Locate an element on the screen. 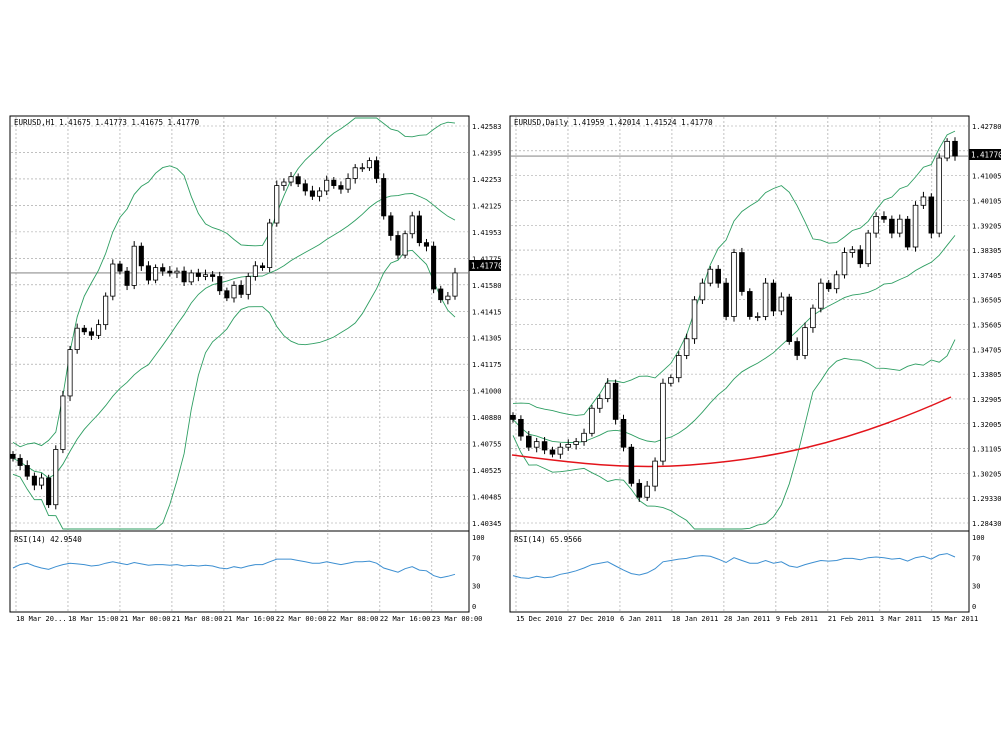 This screenshot has width=1008, height=739. h1-price-label-box is located at coordinates (485, 265).